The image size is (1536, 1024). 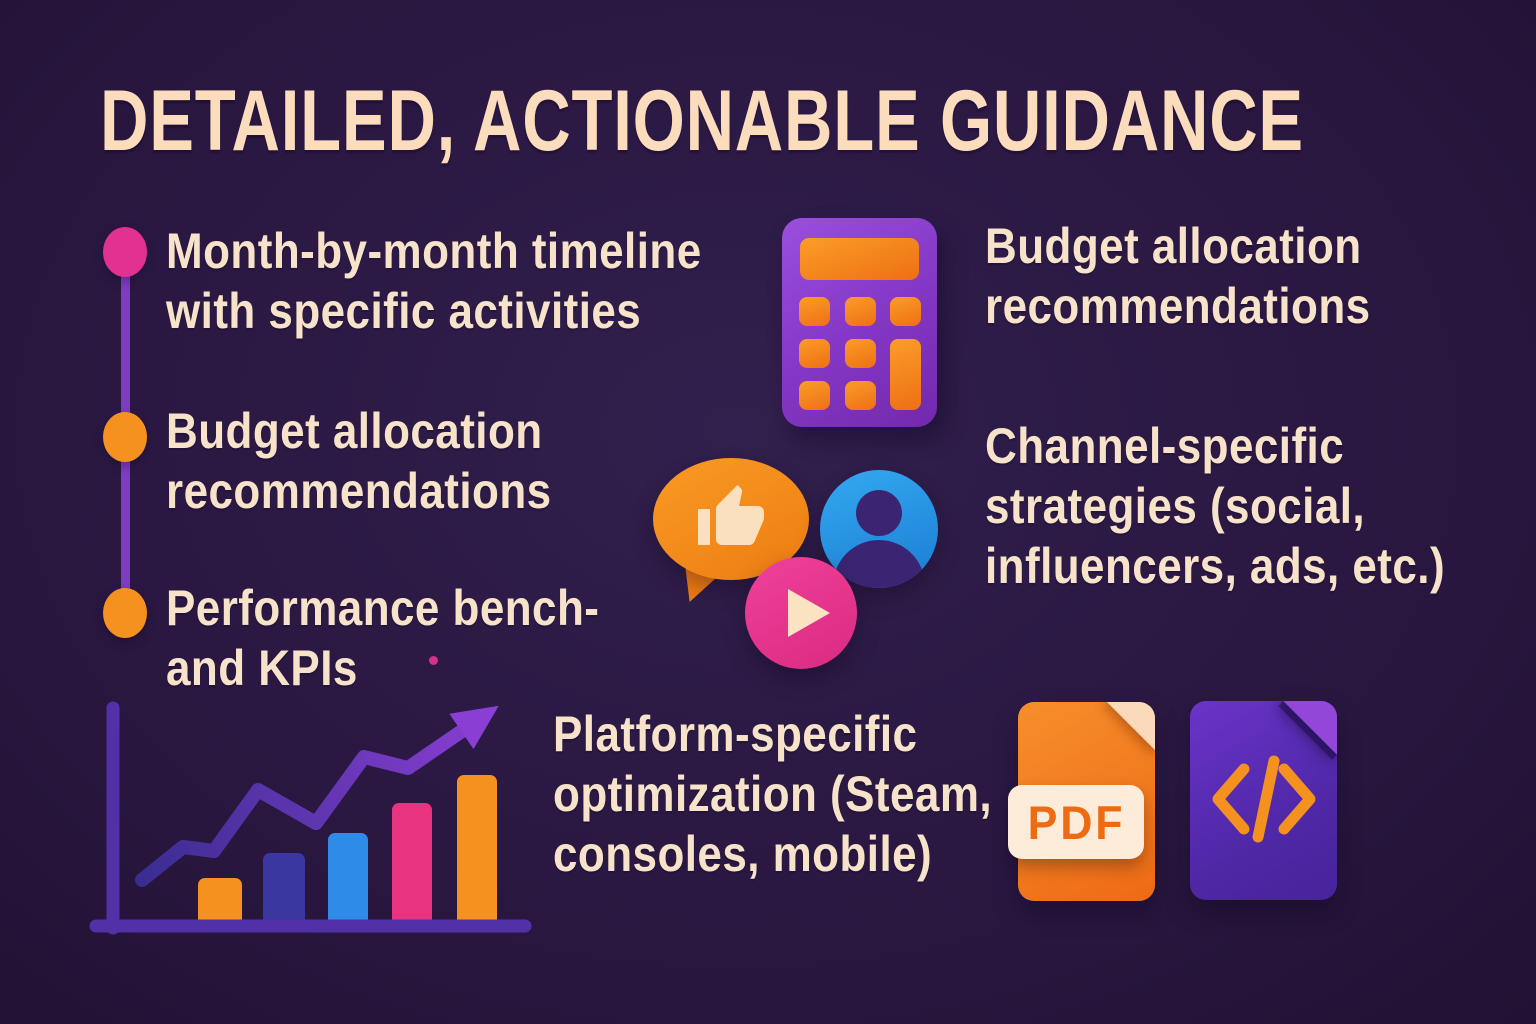 I want to click on page-title: DETAILED, ACTIONABLE GUIDANCE, so click(x=702, y=121).